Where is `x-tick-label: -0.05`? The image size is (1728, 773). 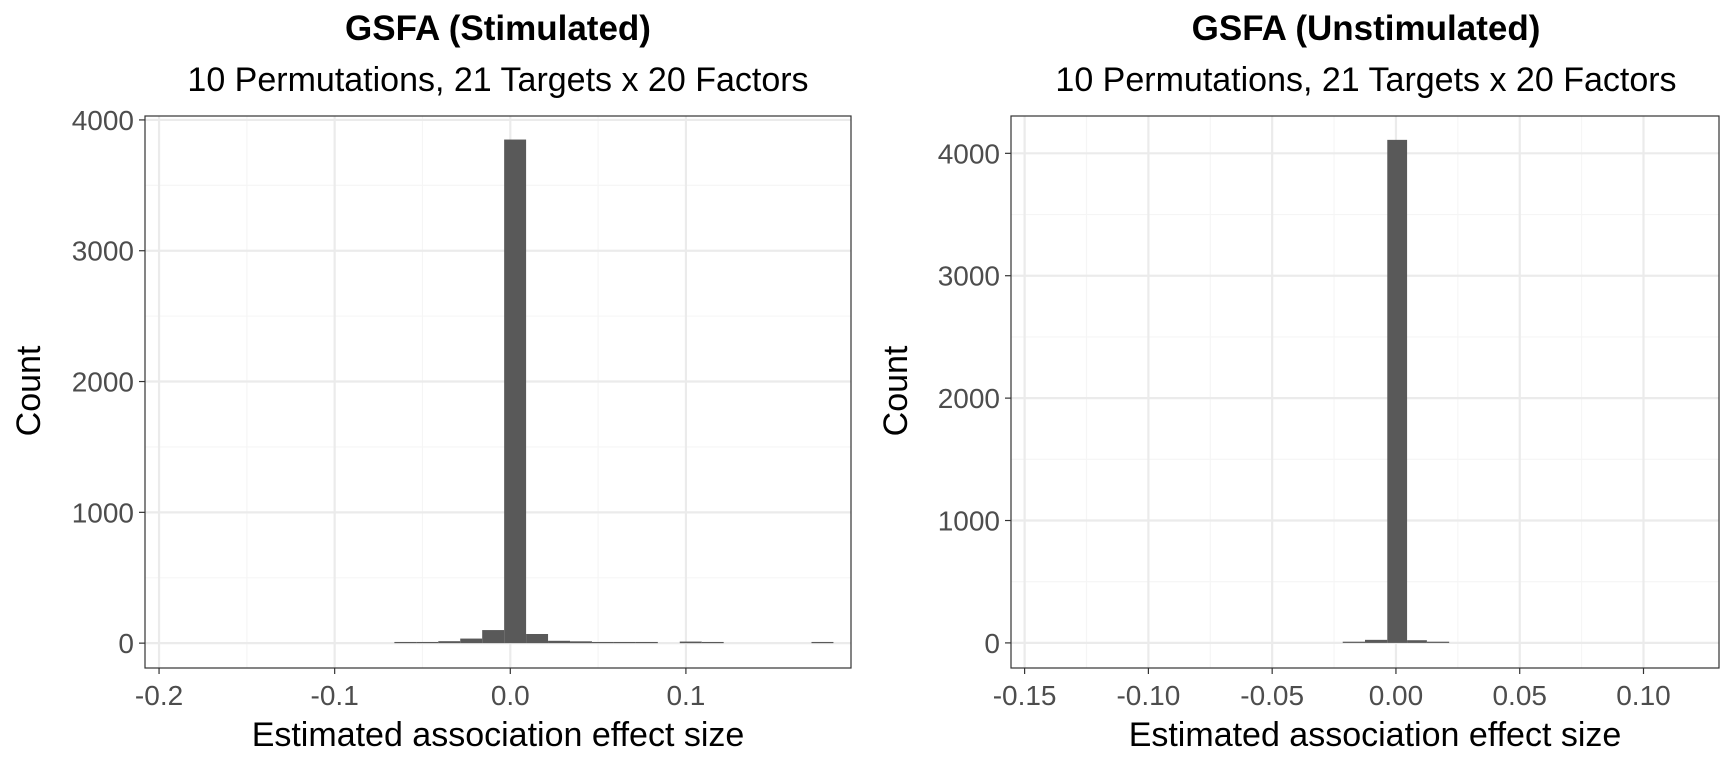 x-tick-label: -0.05 is located at coordinates (1272, 695).